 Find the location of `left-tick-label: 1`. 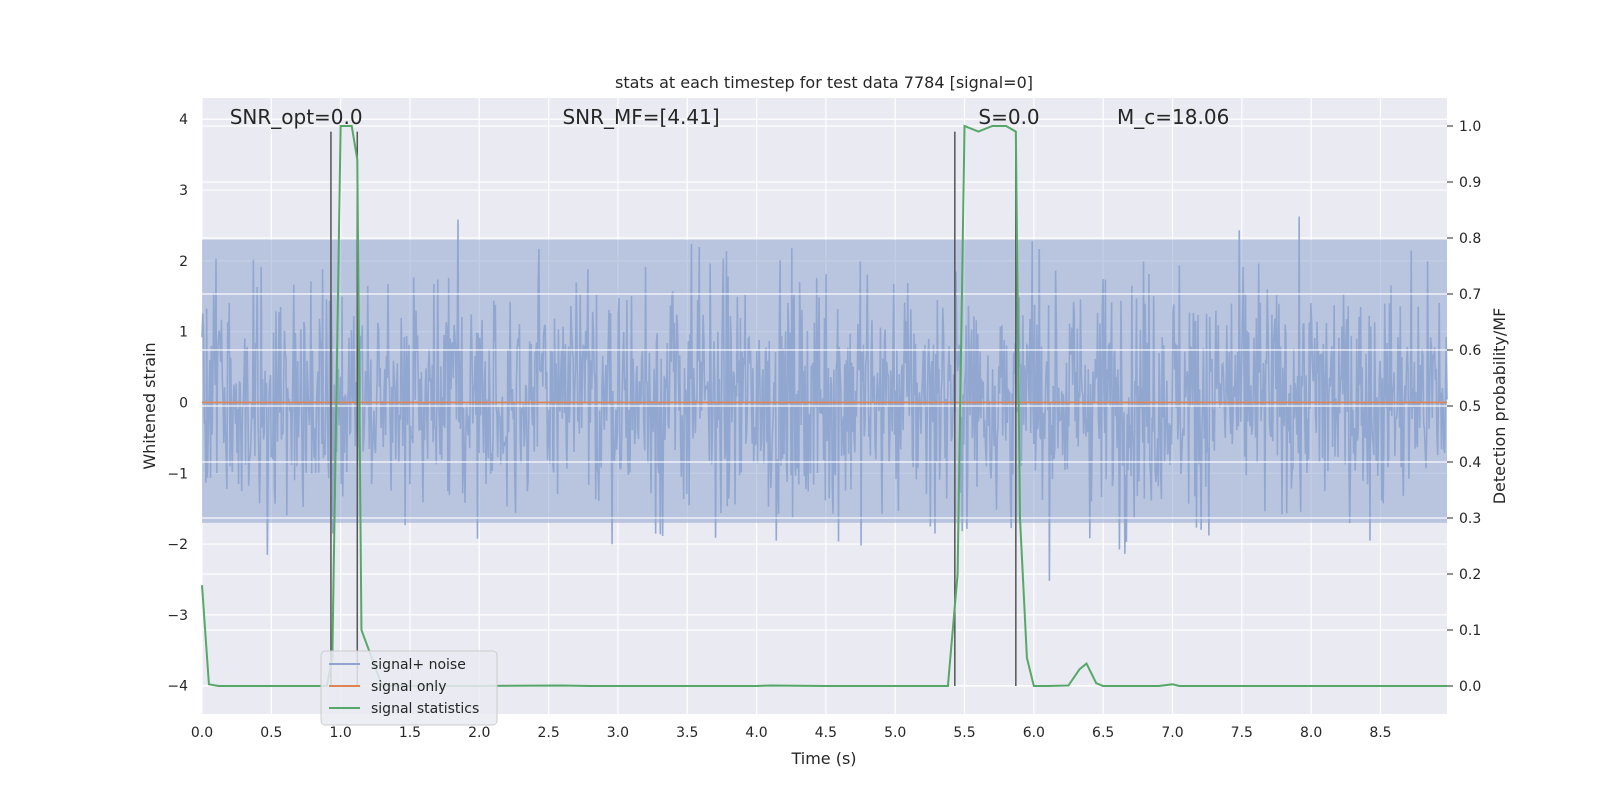

left-tick-label: 1 is located at coordinates (183, 333).